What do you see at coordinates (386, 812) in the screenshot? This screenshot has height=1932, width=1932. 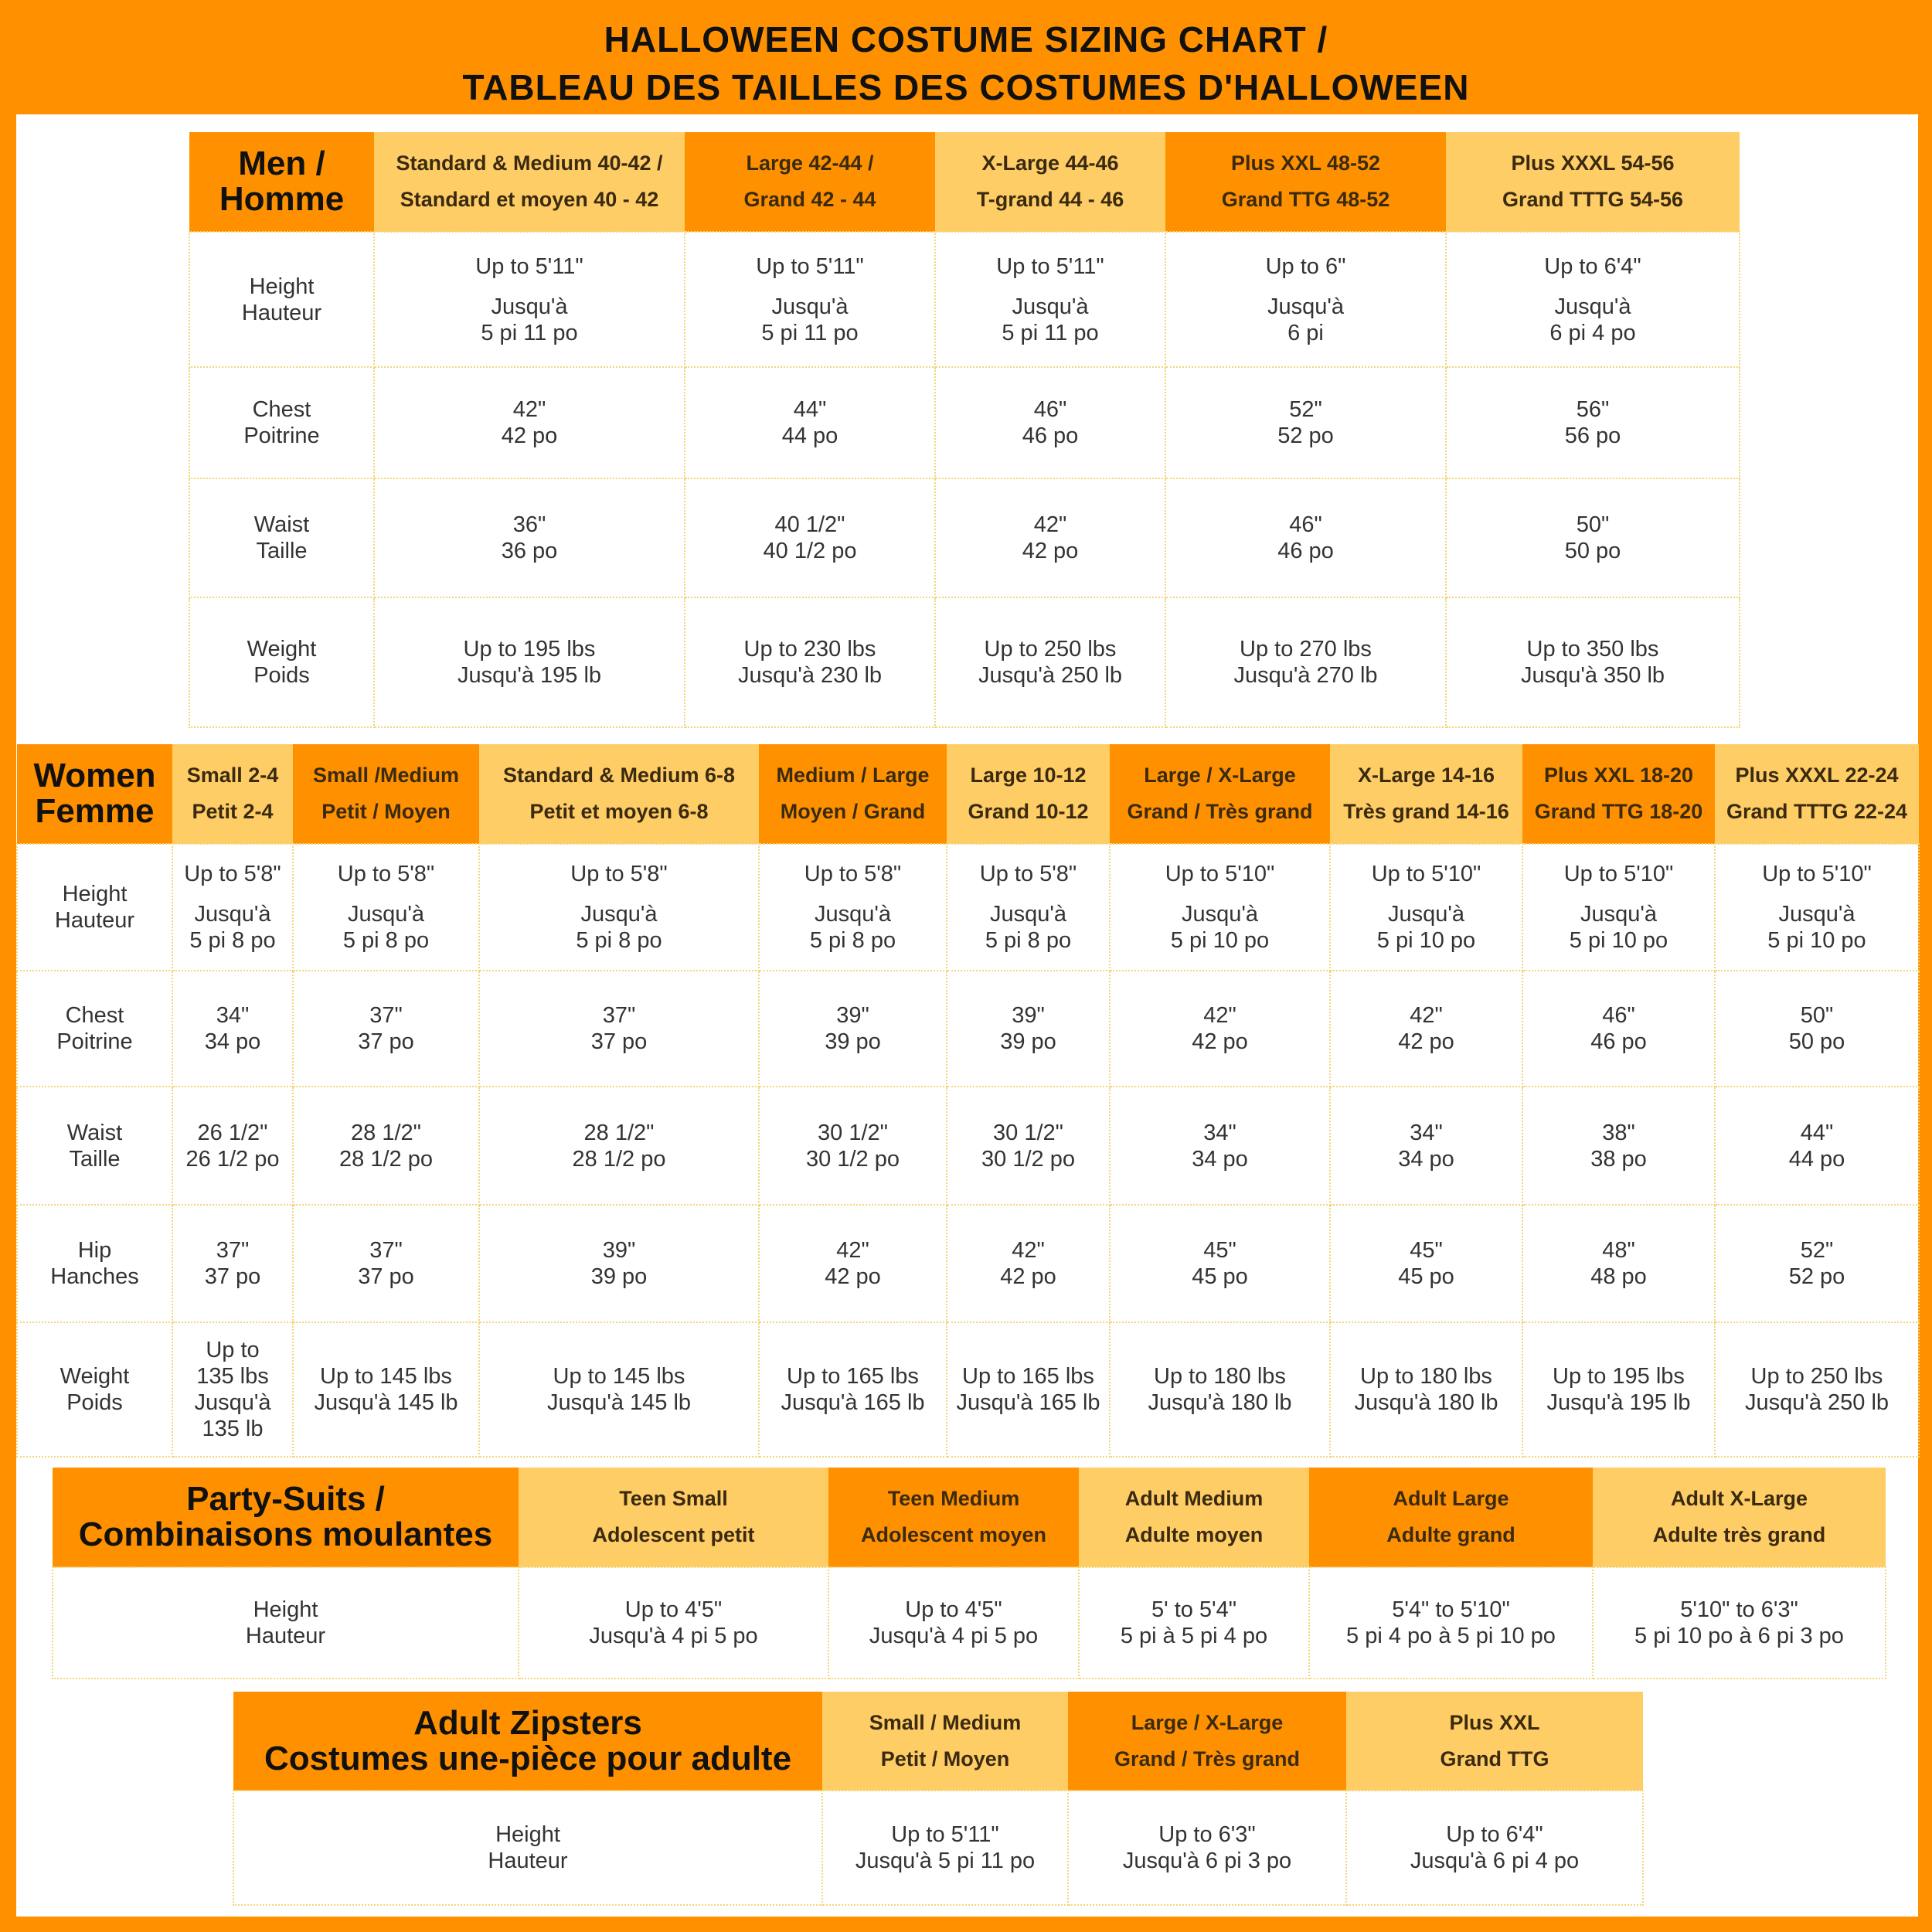 I see `cell-text: Petit / Moyen` at bounding box center [386, 812].